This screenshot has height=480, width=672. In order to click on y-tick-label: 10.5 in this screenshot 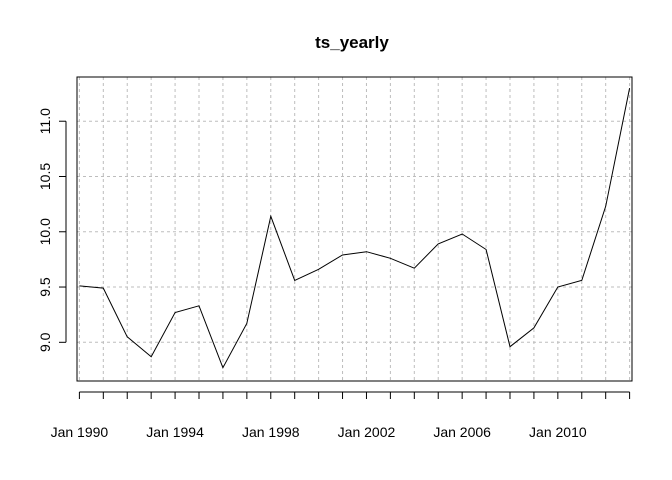, I will do `click(45, 176)`.